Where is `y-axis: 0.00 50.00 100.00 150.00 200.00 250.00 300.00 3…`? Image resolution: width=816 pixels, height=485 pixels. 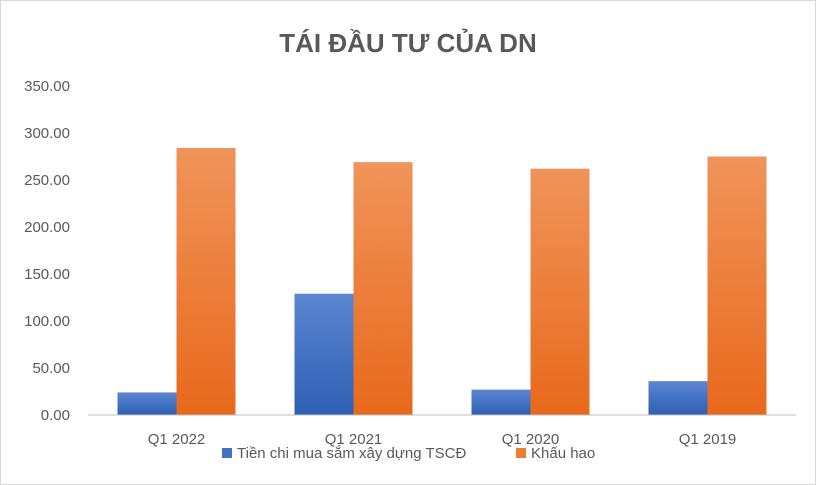
y-axis: 0.00 50.00 100.00 150.00 200.00 250.00 300.00 3… is located at coordinates (47, 251).